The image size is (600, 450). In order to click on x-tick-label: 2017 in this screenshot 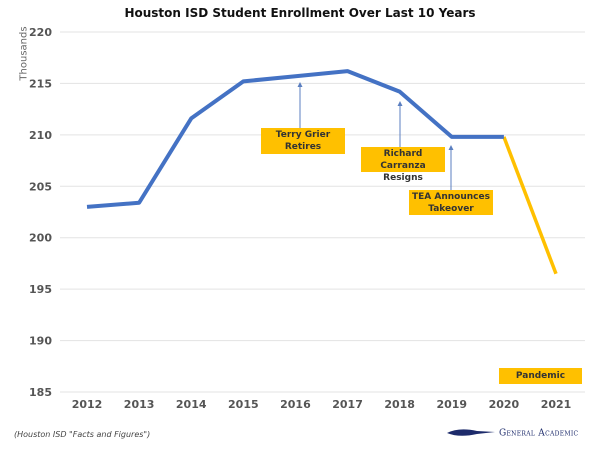, I will do `click(347, 404)`.